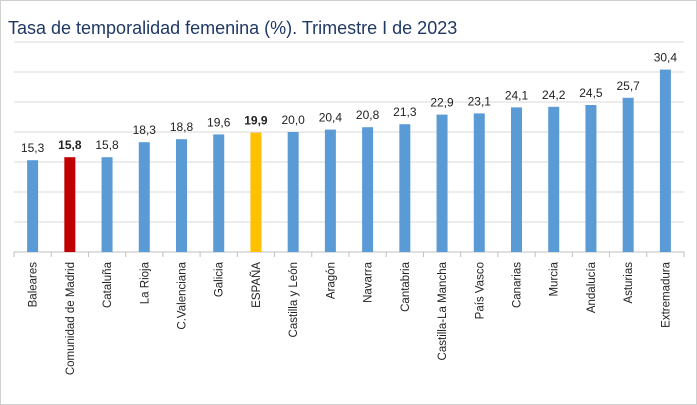  What do you see at coordinates (666, 58) in the screenshot?
I see `value-label: 30,4` at bounding box center [666, 58].